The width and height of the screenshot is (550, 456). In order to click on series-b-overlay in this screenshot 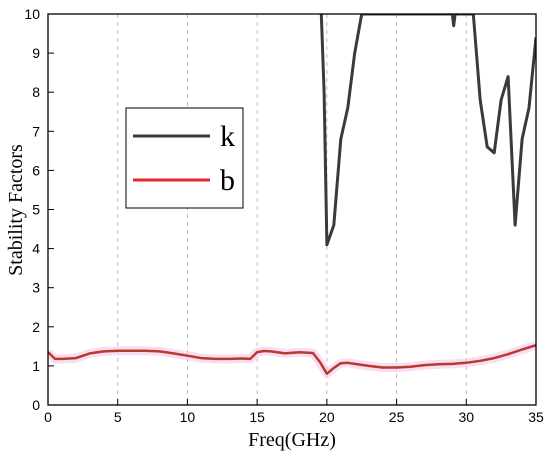, I will do `click(292, 359)`.